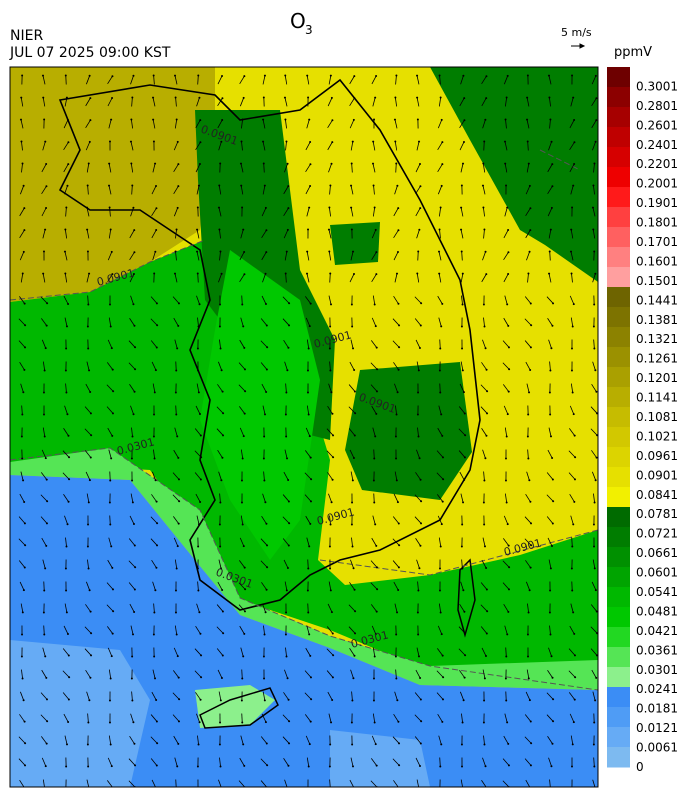  What do you see at coordinates (657, 184) in the screenshot?
I see `colorbar-label: 0.2001` at bounding box center [657, 184].